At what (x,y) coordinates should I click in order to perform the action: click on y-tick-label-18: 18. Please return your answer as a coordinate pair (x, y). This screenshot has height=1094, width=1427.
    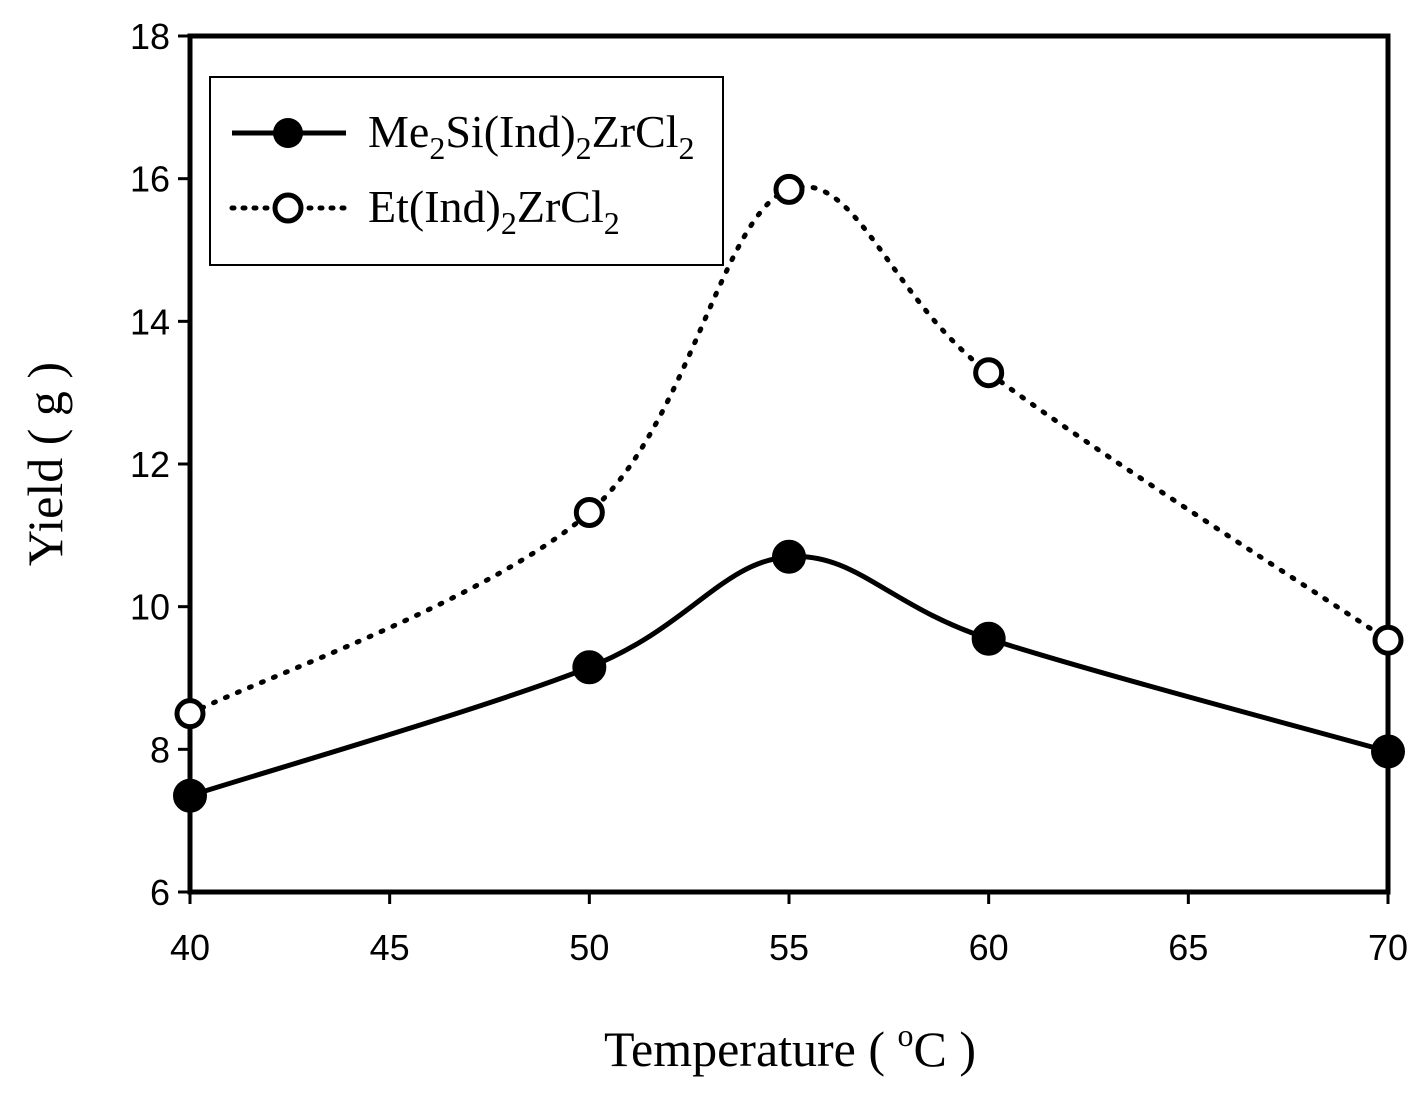
    Looking at the image, I should click on (150, 36).